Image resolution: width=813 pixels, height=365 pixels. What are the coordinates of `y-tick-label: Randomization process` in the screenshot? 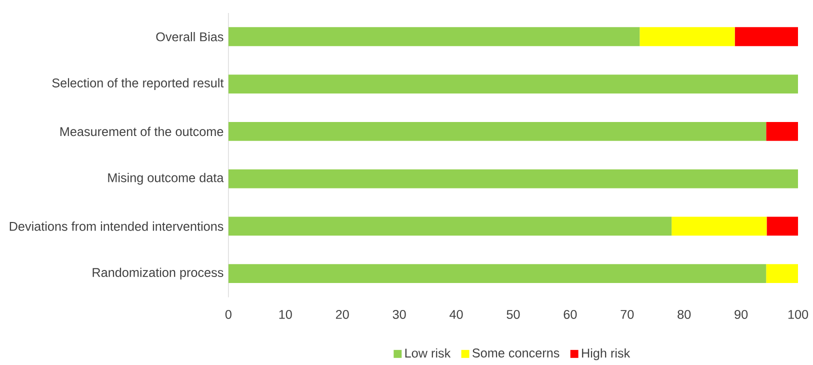 It's located at (158, 274).